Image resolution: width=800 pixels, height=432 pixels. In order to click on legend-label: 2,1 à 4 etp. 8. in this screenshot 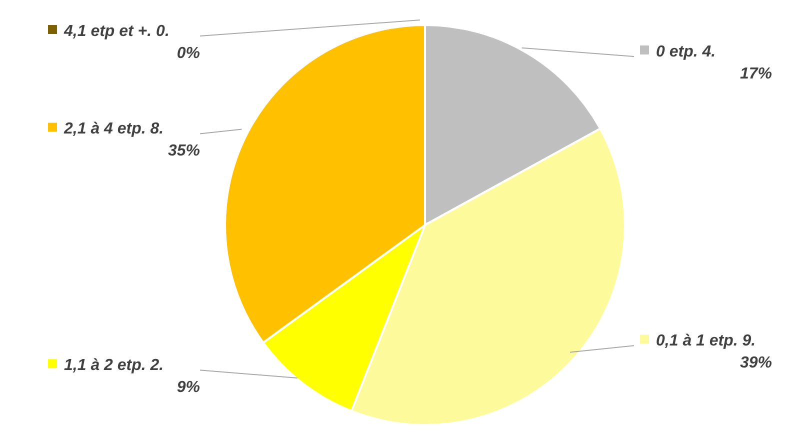, I will do `click(113, 129)`.